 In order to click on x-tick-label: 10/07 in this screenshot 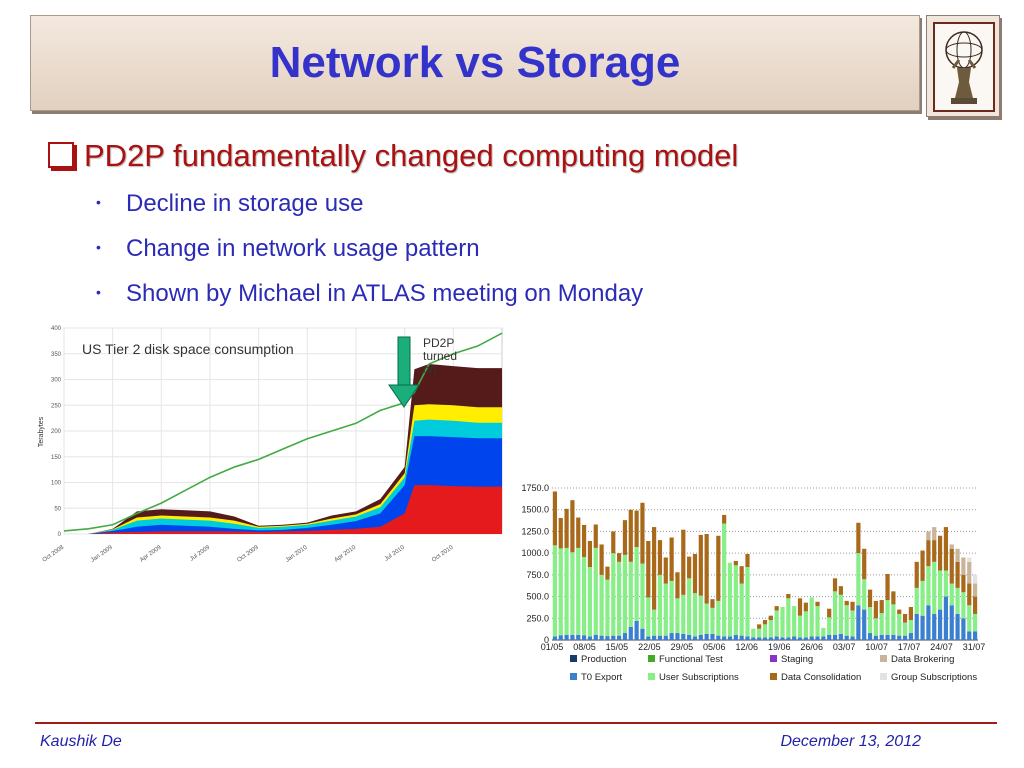, I will do `click(876, 647)`.